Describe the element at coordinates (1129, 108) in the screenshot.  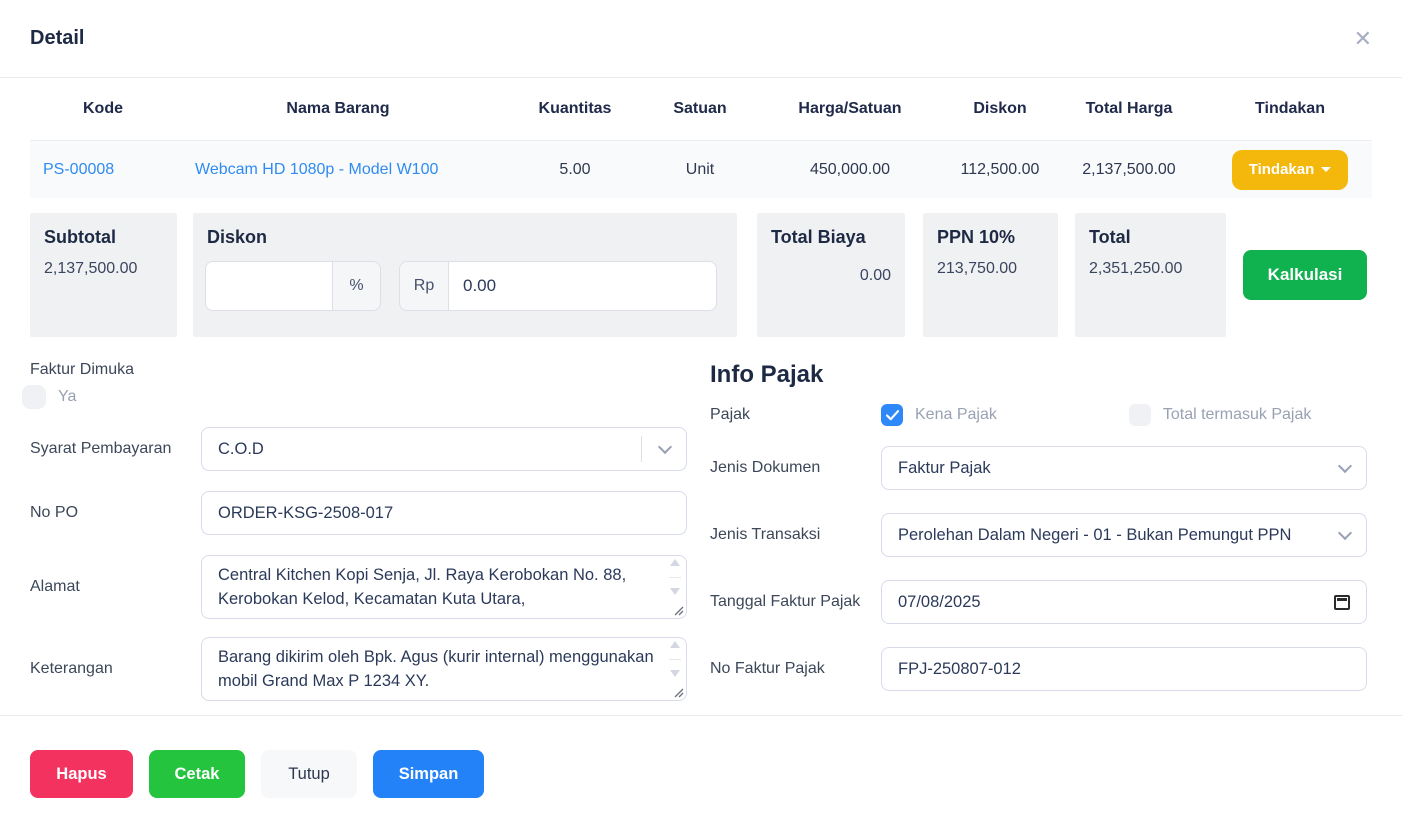
I see `col-header-total-harga: Total Harga` at that location.